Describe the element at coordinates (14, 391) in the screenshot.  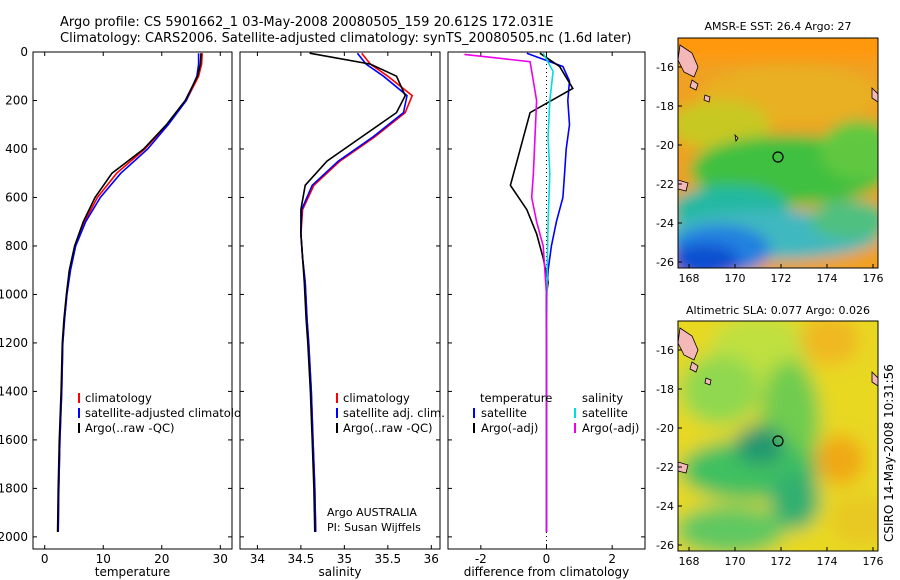
I see `depth-tick-label: 1400` at that location.